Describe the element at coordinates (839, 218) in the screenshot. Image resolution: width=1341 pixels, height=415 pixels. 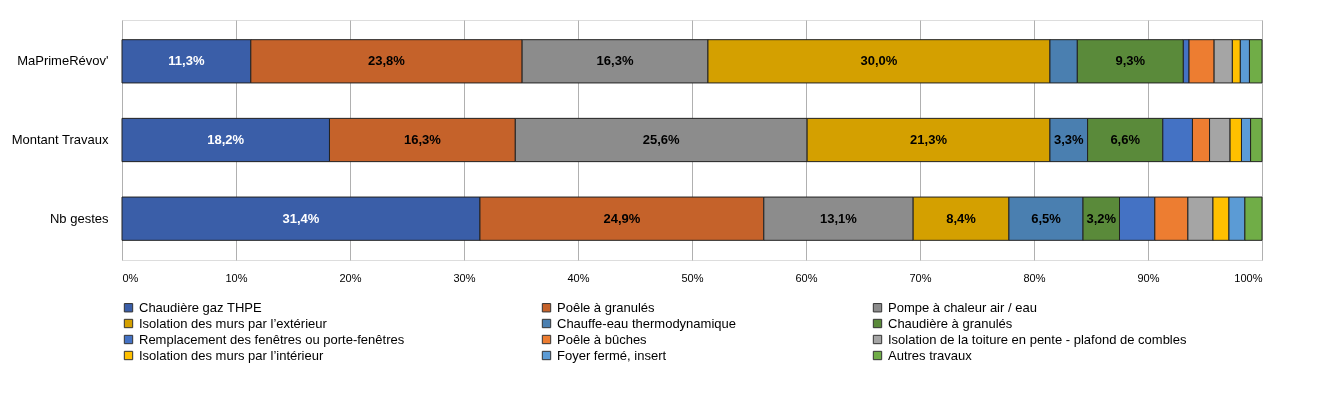
I see `data-label: 13,1%` at that location.